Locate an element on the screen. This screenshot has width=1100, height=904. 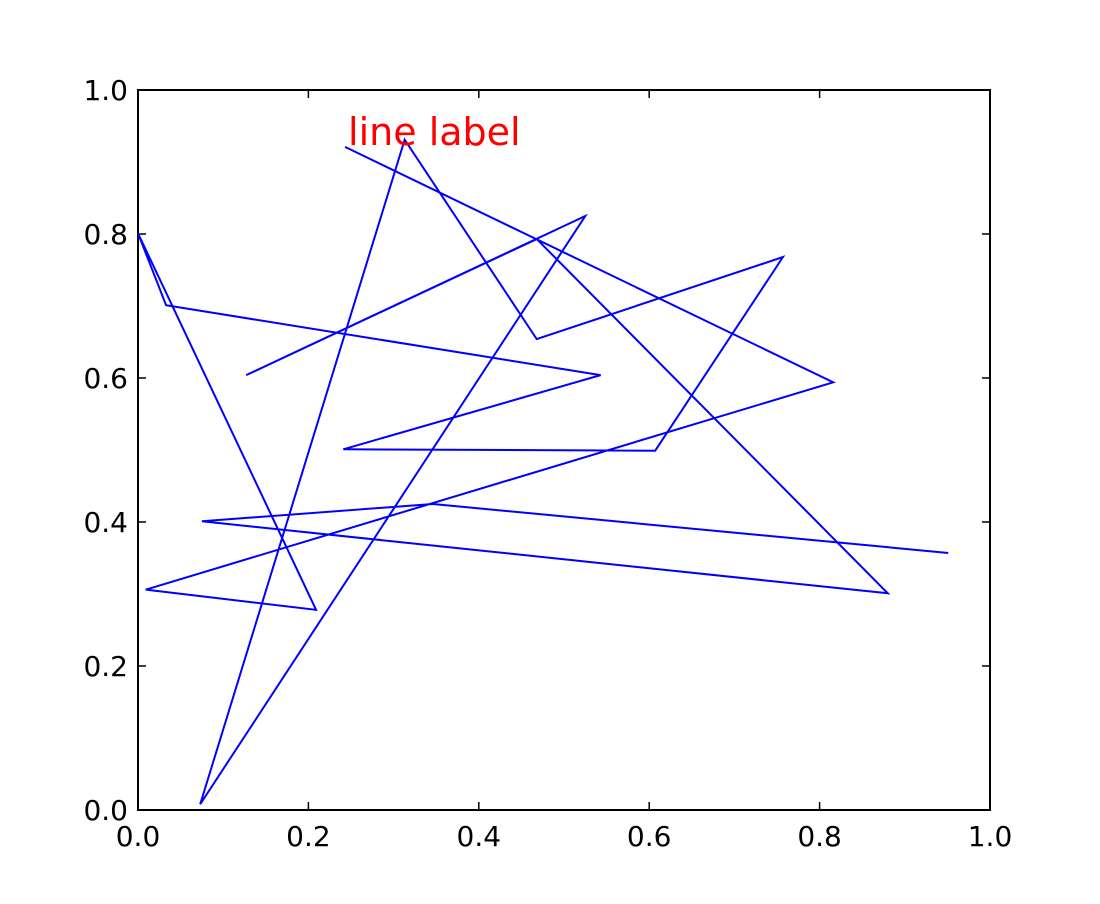
x-tick-label: 0.0 is located at coordinates (138, 836).